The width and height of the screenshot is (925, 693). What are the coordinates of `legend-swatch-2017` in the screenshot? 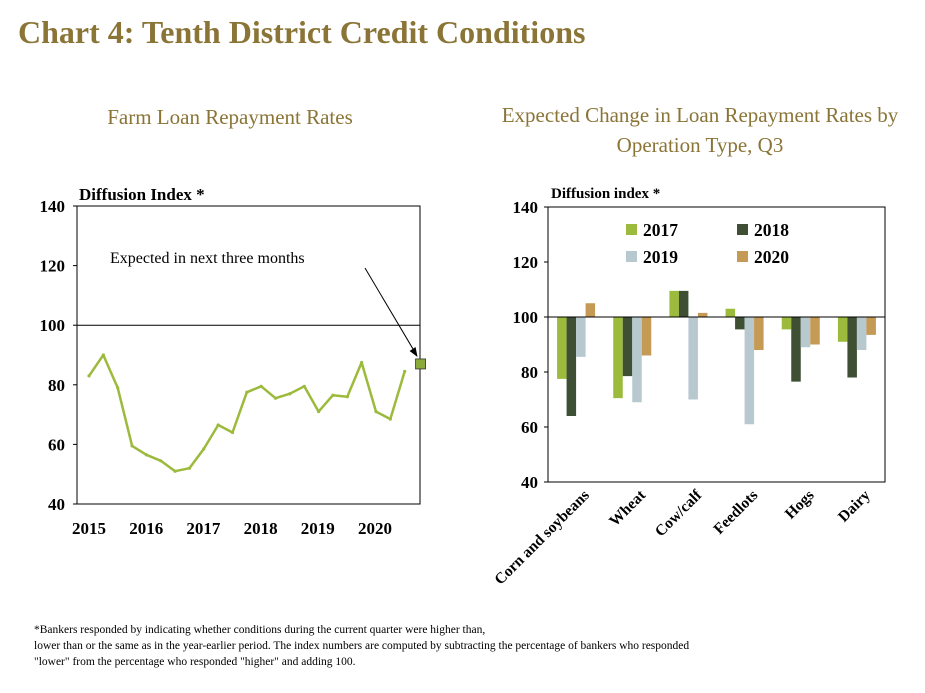 It's located at (631, 229).